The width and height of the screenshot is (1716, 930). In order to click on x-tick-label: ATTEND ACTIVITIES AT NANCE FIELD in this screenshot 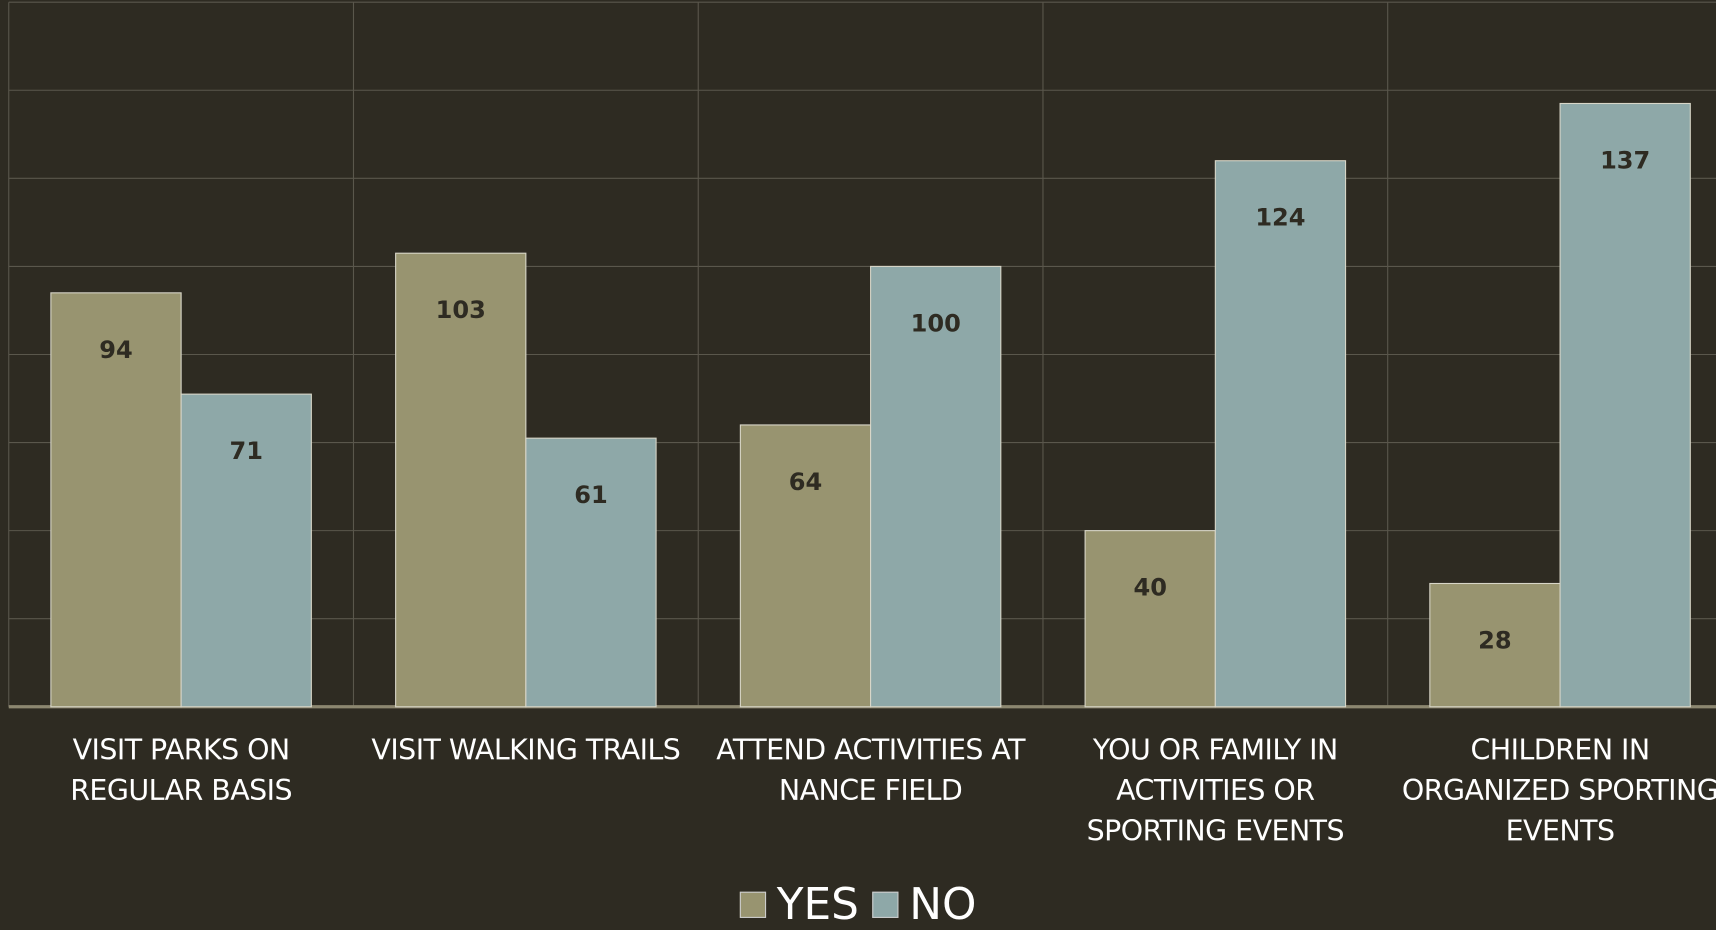, I will do `click(870, 771)`.